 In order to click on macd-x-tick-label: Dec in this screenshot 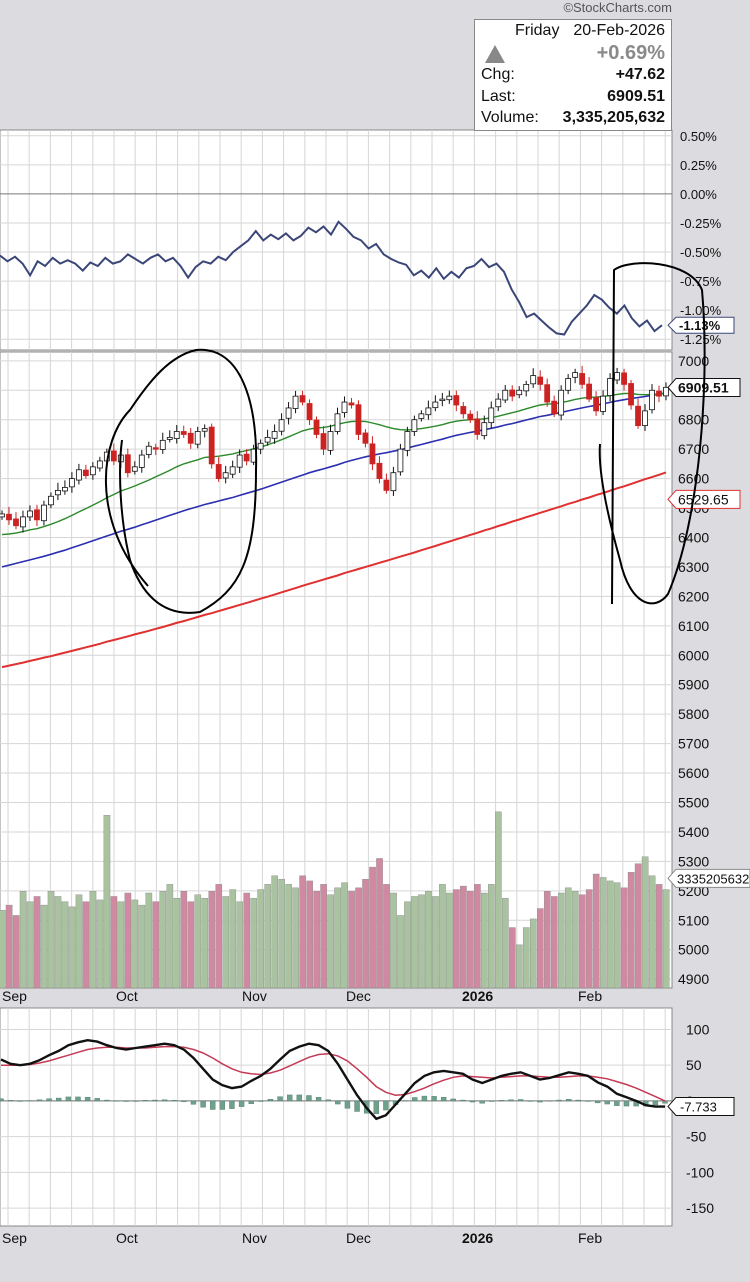, I will do `click(358, 1238)`.